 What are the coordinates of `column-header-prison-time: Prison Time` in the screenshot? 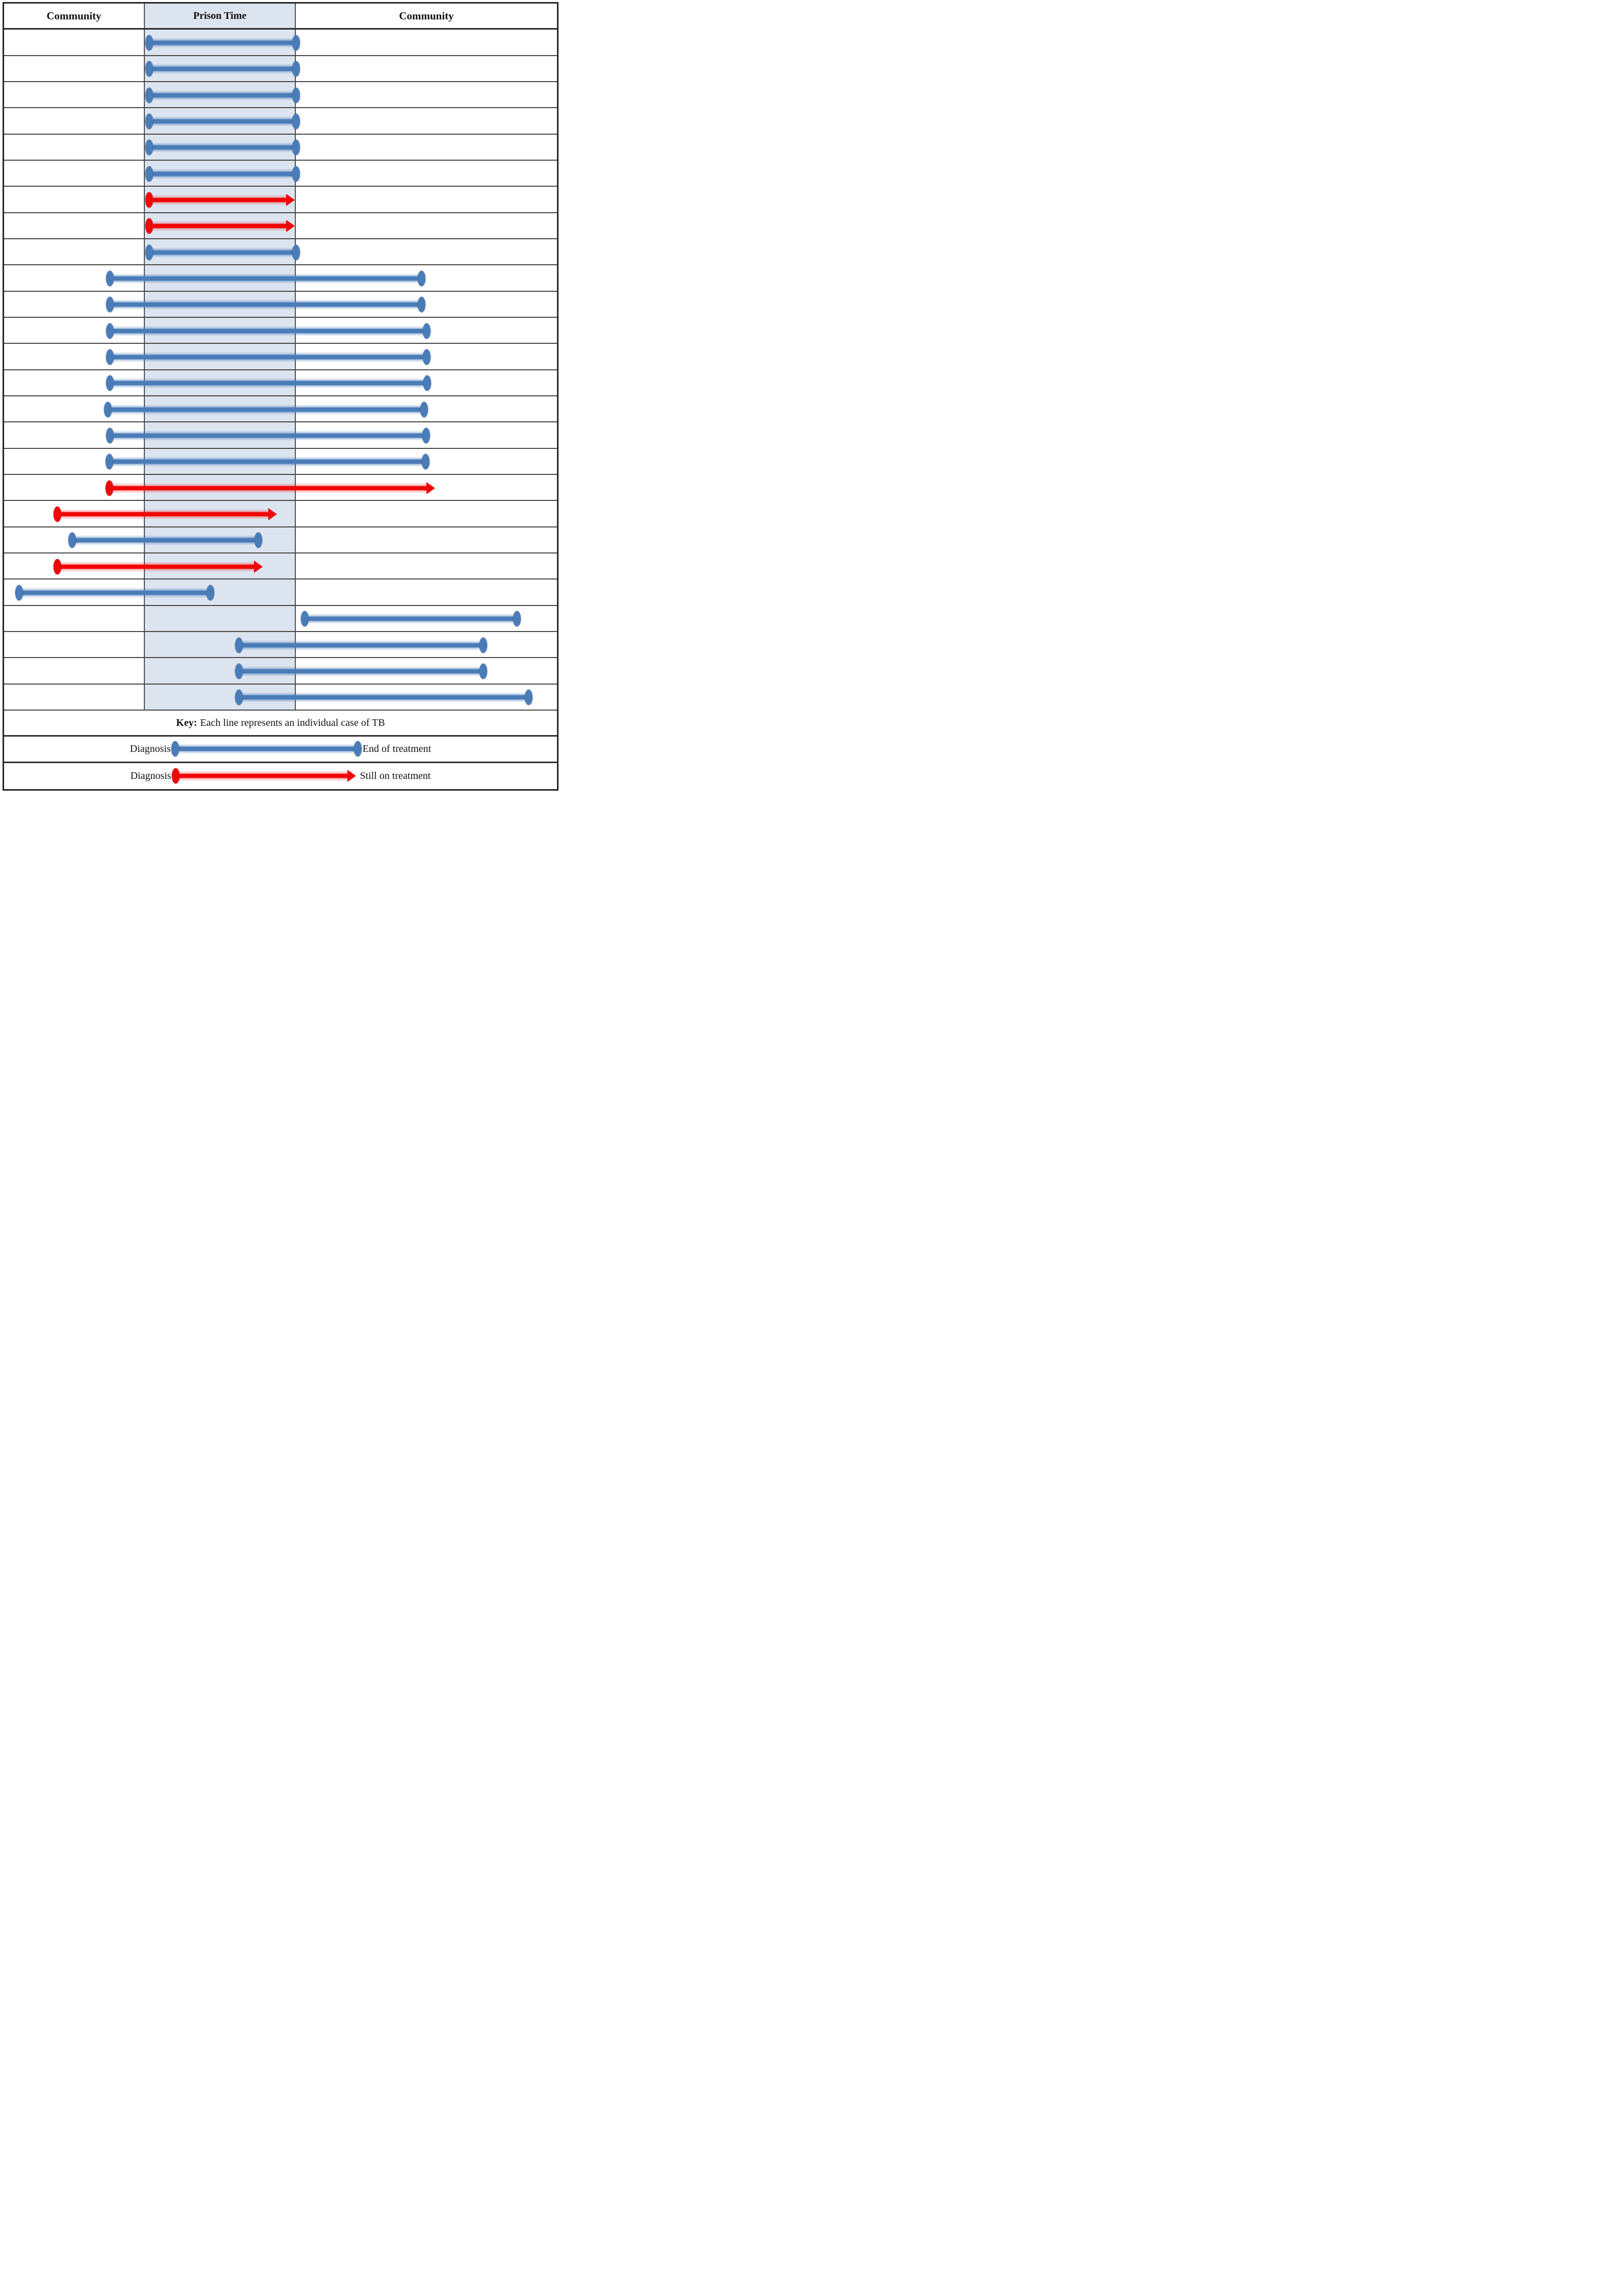 It's located at (220, 15).